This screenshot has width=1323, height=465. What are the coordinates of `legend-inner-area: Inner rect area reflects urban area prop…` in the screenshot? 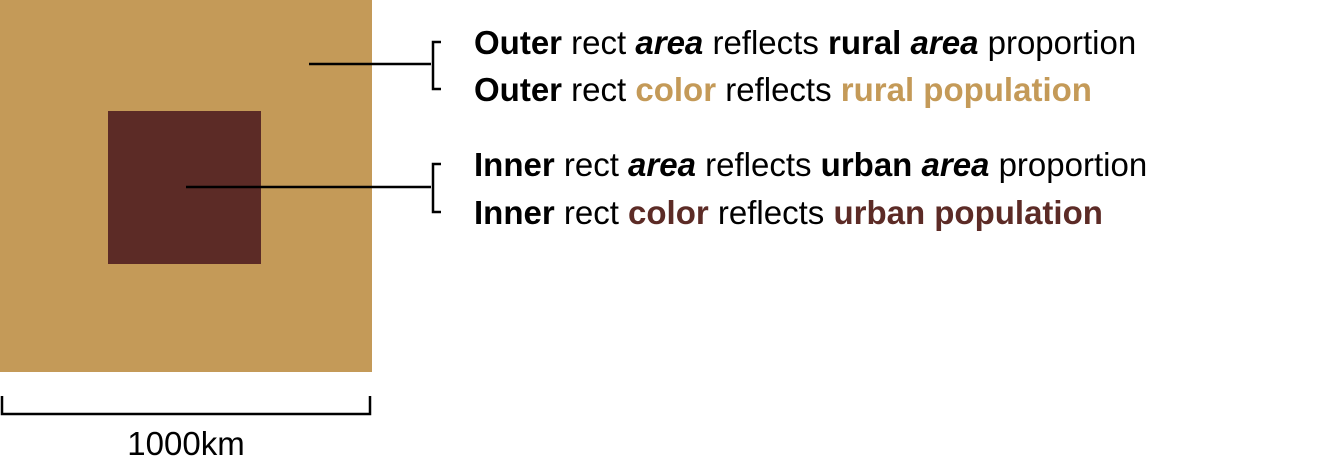 It's located at (810, 165).